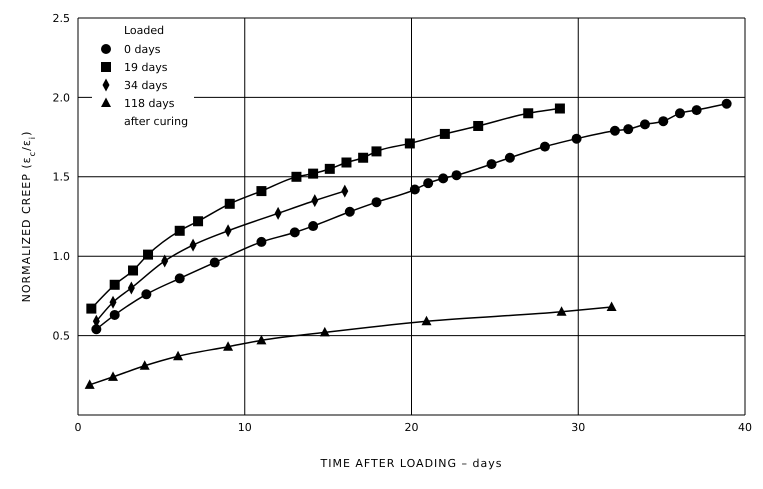  Describe the element at coordinates (61, 336) in the screenshot. I see `y-tick-label: 0.5` at that location.